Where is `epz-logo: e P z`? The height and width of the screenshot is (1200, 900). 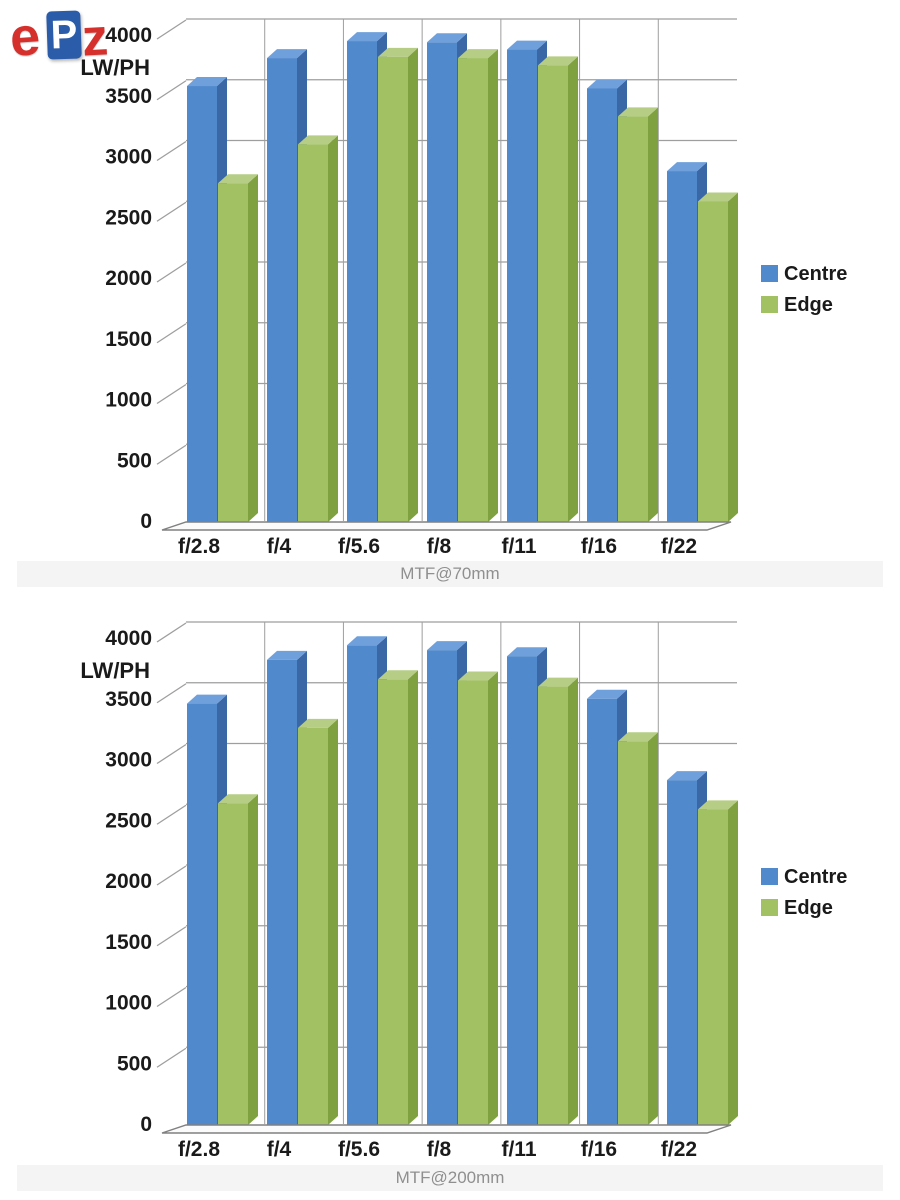 epz-logo: e P z is located at coordinates (60, 37).